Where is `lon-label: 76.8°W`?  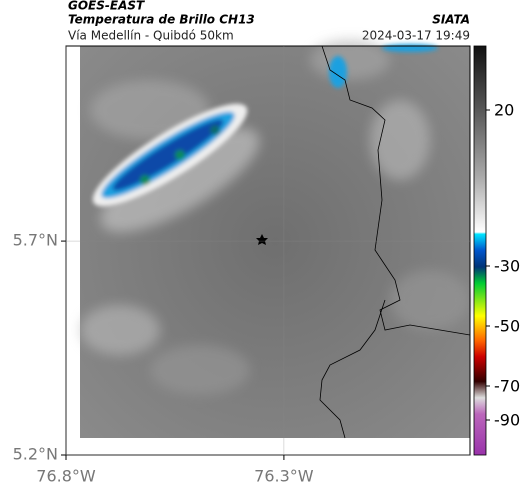
lon-label: 76.8°W is located at coordinates (66, 476).